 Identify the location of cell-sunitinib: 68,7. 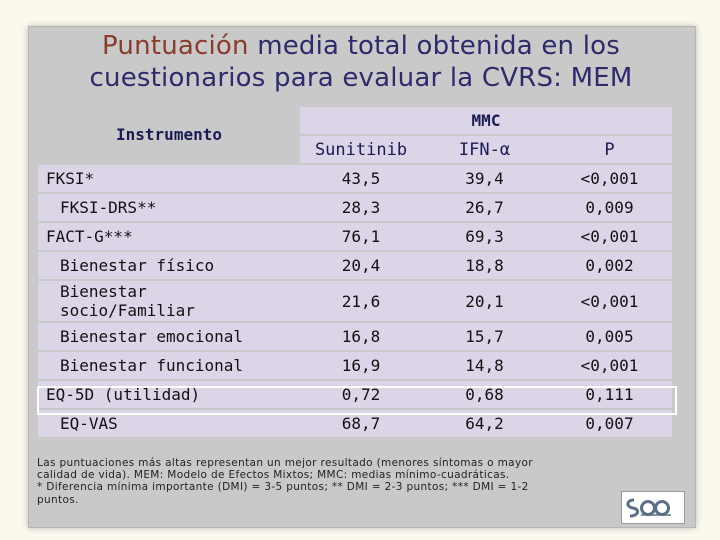
(361, 423).